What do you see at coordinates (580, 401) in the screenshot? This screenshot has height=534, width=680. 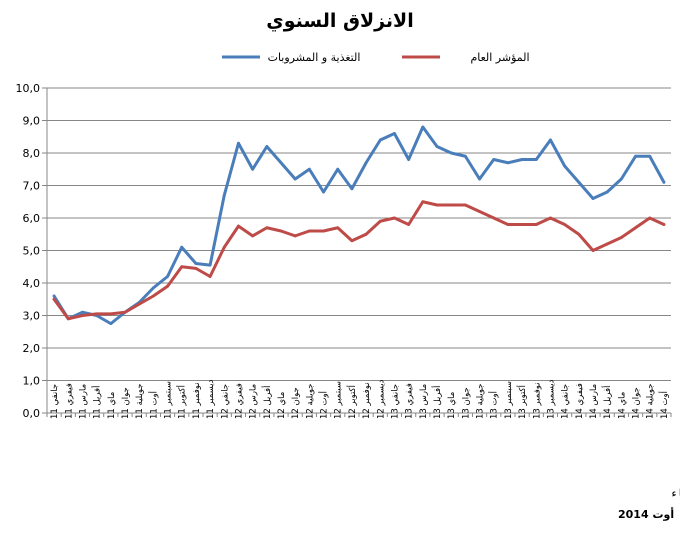 I see `x-tick-label: فيفري 14` at bounding box center [580, 401].